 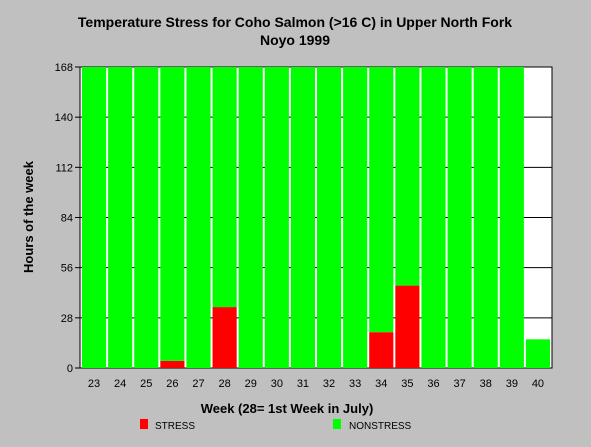 What do you see at coordinates (64, 118) in the screenshot?
I see `y-tick-label: 140` at bounding box center [64, 118].